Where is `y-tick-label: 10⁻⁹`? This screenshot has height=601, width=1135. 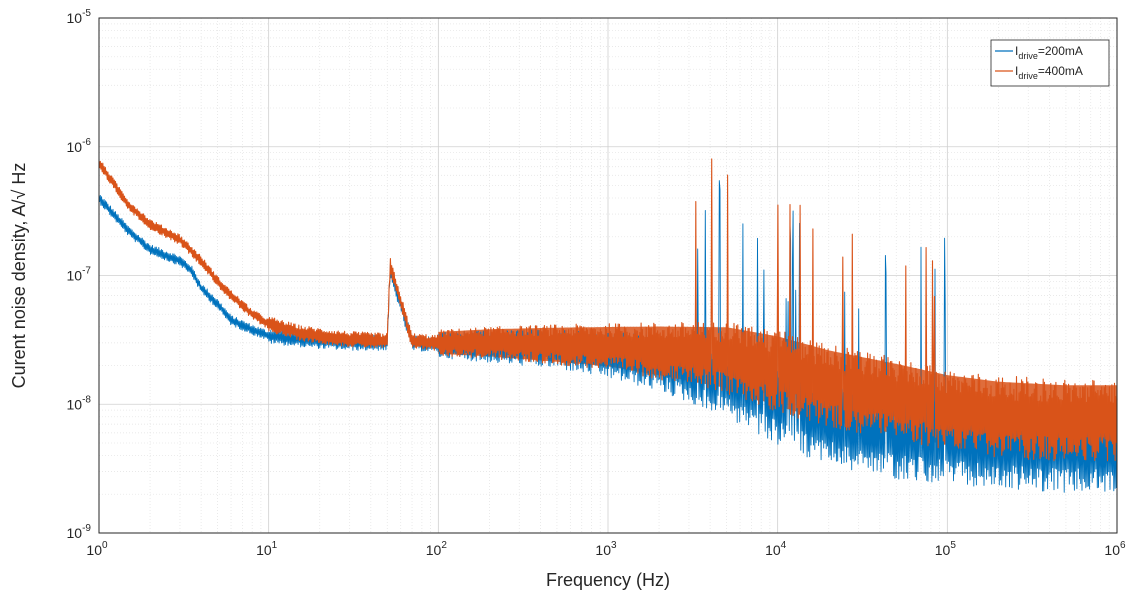 y-tick-label: 10⁻⁹ is located at coordinates (79, 532).